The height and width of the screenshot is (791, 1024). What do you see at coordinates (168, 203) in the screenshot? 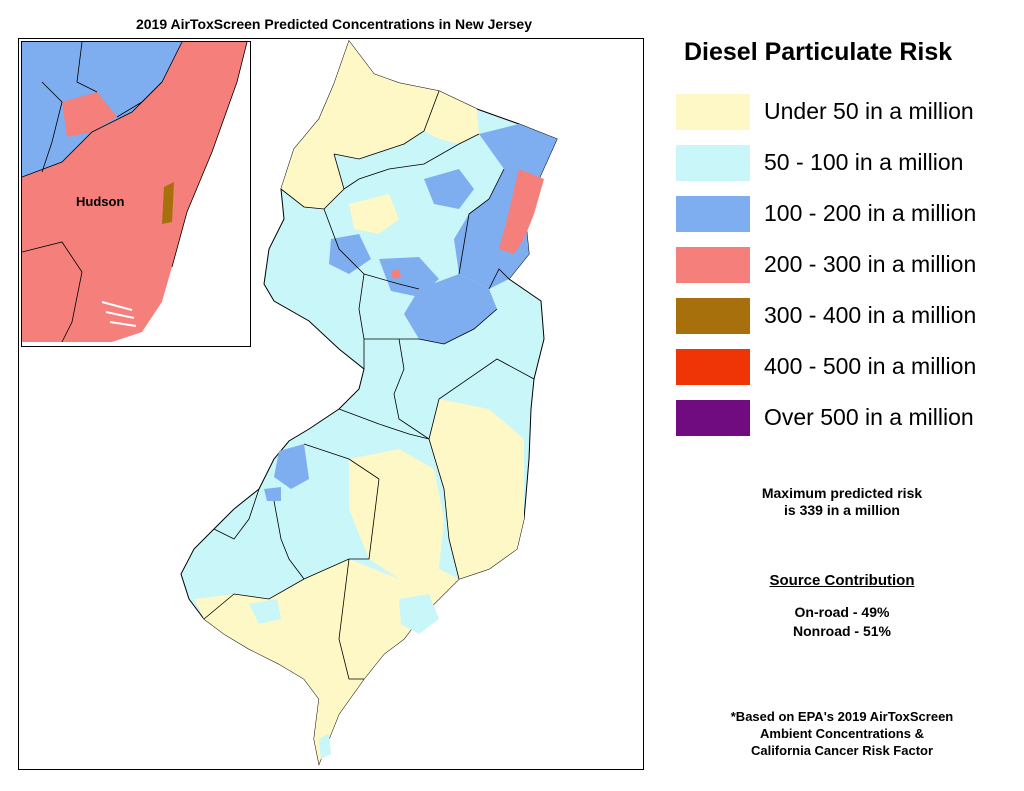
I see `inset-brown` at bounding box center [168, 203].